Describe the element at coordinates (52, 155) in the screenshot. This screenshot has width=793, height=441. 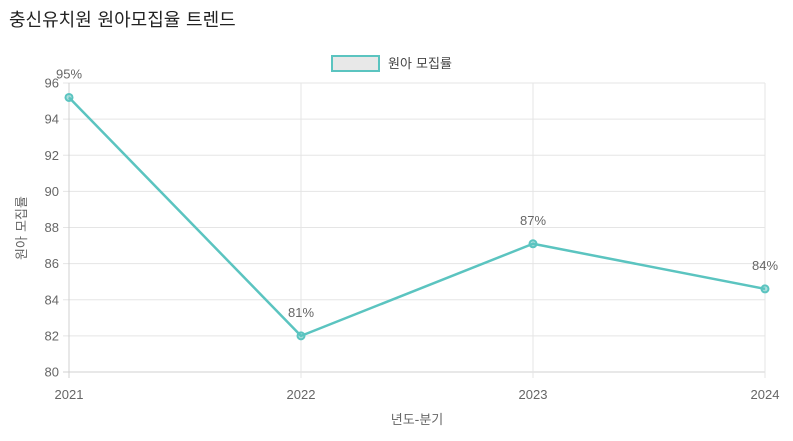
I see `y-tick-label: 92` at that location.